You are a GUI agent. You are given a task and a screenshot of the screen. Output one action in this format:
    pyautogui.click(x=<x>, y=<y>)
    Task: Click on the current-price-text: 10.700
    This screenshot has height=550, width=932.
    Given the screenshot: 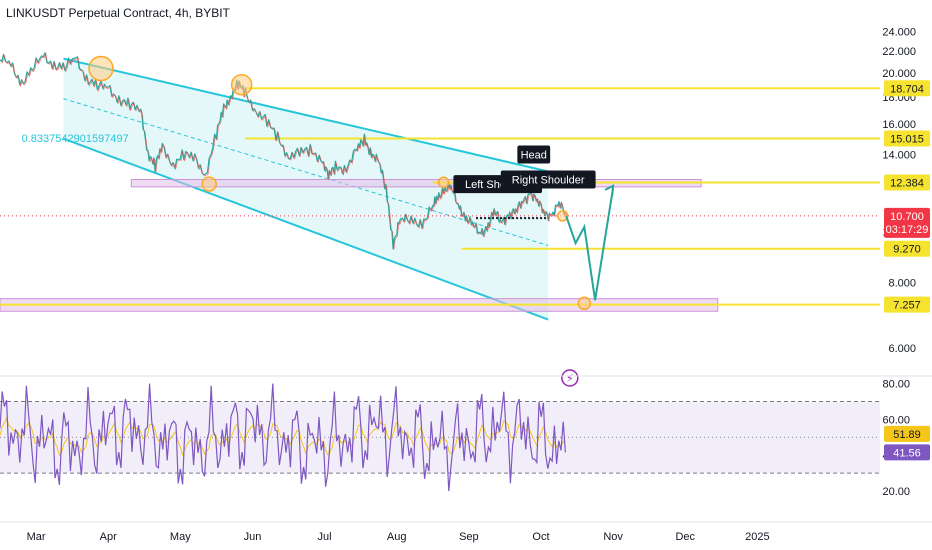 What is the action you would take?
    pyautogui.click(x=907, y=217)
    